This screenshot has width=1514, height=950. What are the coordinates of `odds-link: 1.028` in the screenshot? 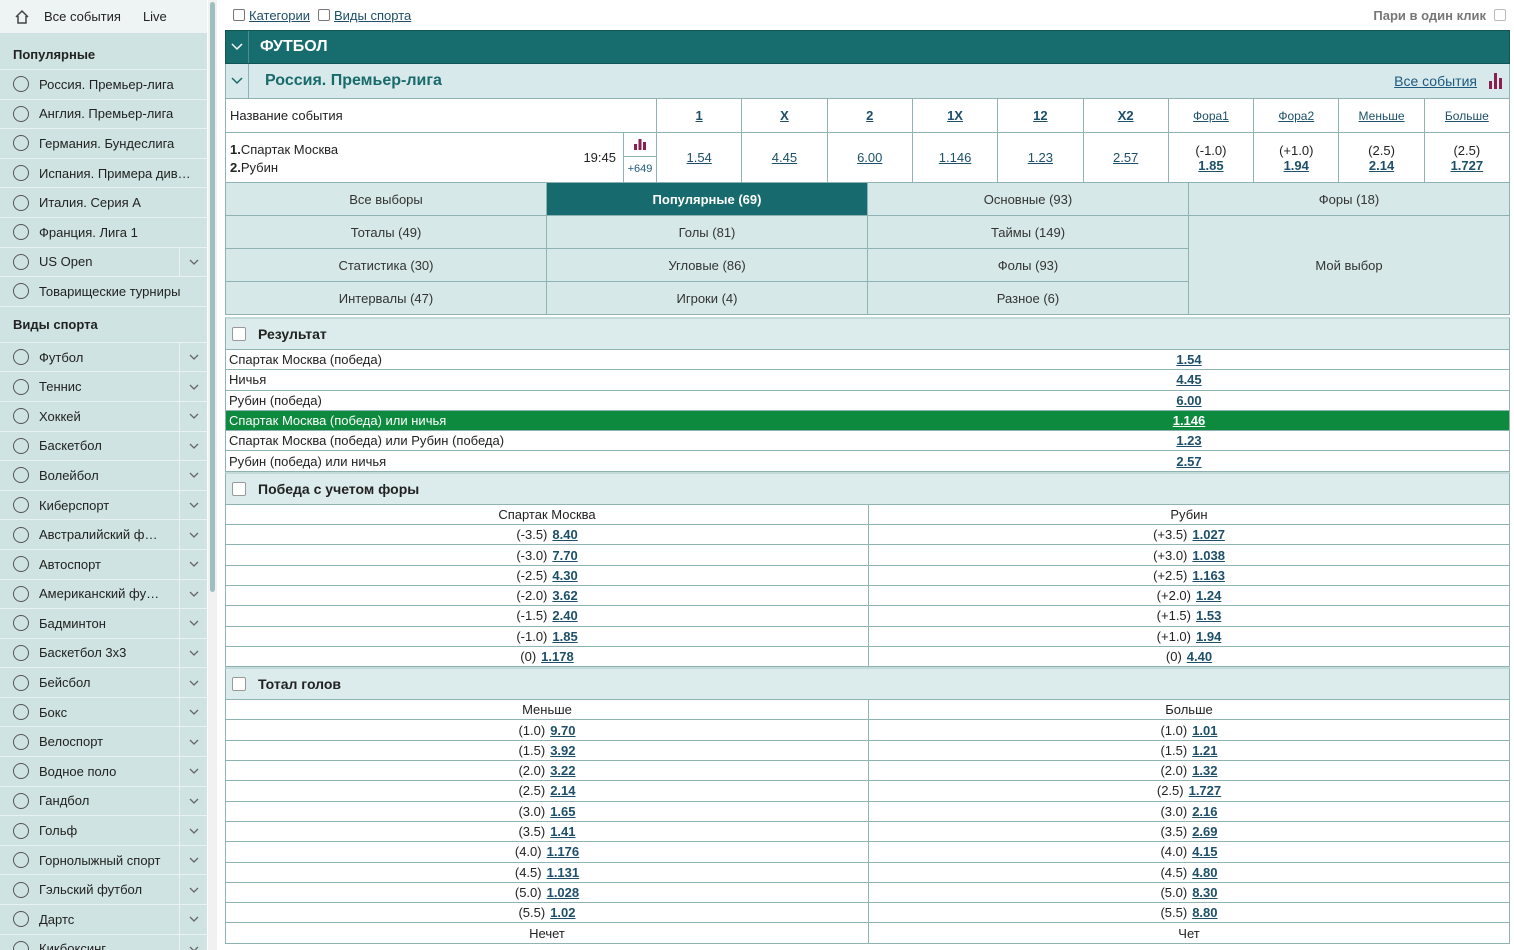 It's located at (563, 892).